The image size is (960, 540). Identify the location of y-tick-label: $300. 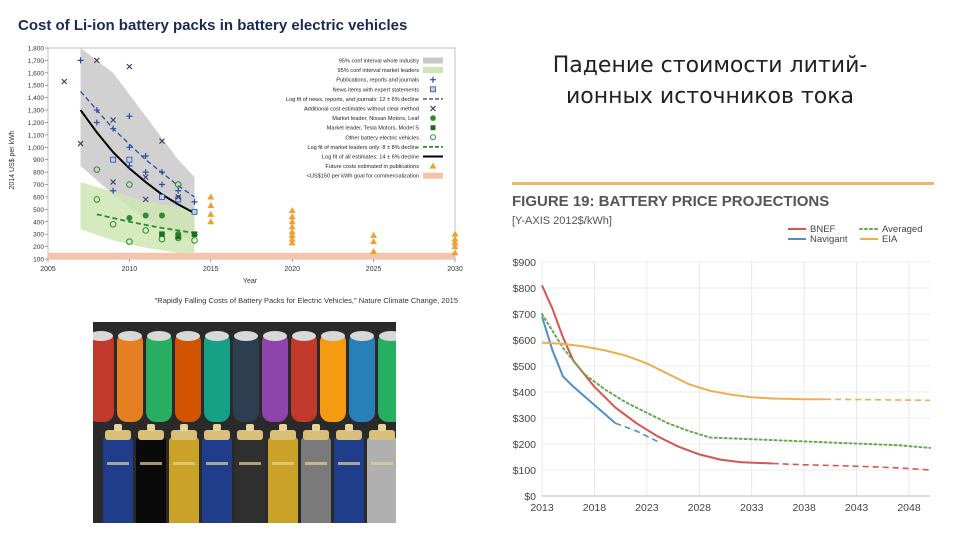
(525, 419).